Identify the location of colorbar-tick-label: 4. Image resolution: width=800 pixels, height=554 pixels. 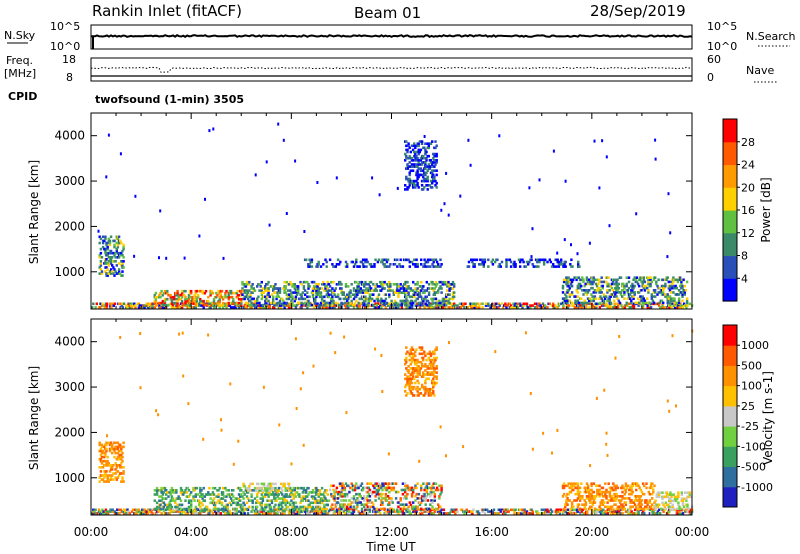
(744, 278).